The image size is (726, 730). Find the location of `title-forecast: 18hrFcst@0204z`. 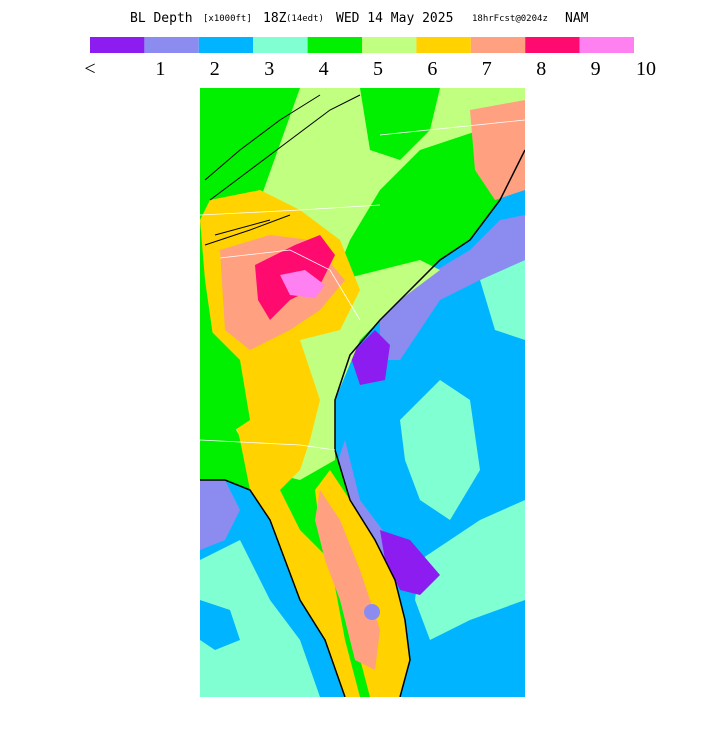

title-forecast: 18hrFcst@0204z is located at coordinates (510, 19).